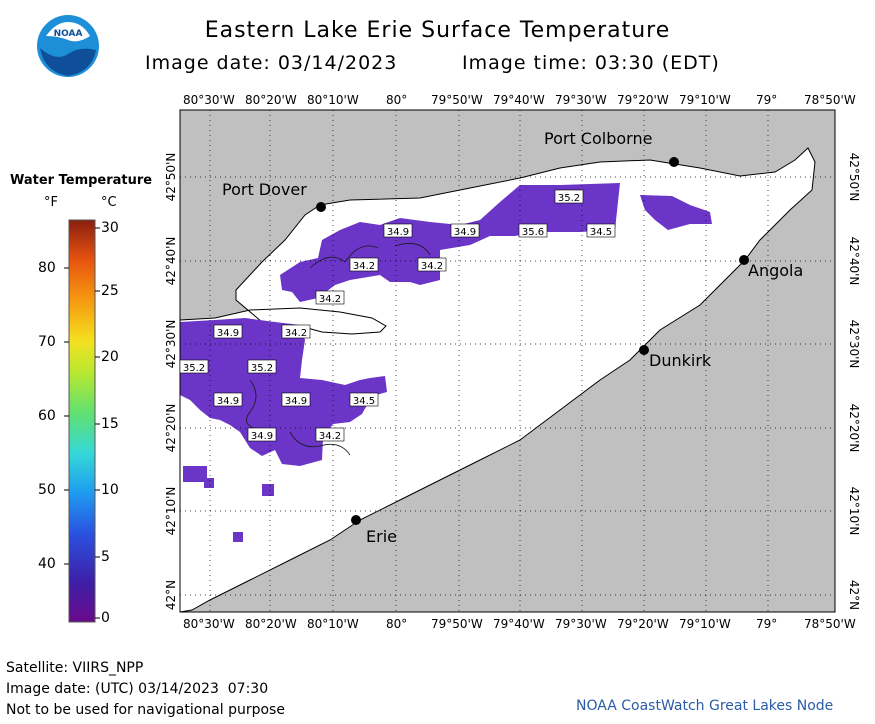 This screenshot has width=875, height=724. Describe the element at coordinates (271, 100) in the screenshot. I see `lon-top-2: 80°20'W` at that location.